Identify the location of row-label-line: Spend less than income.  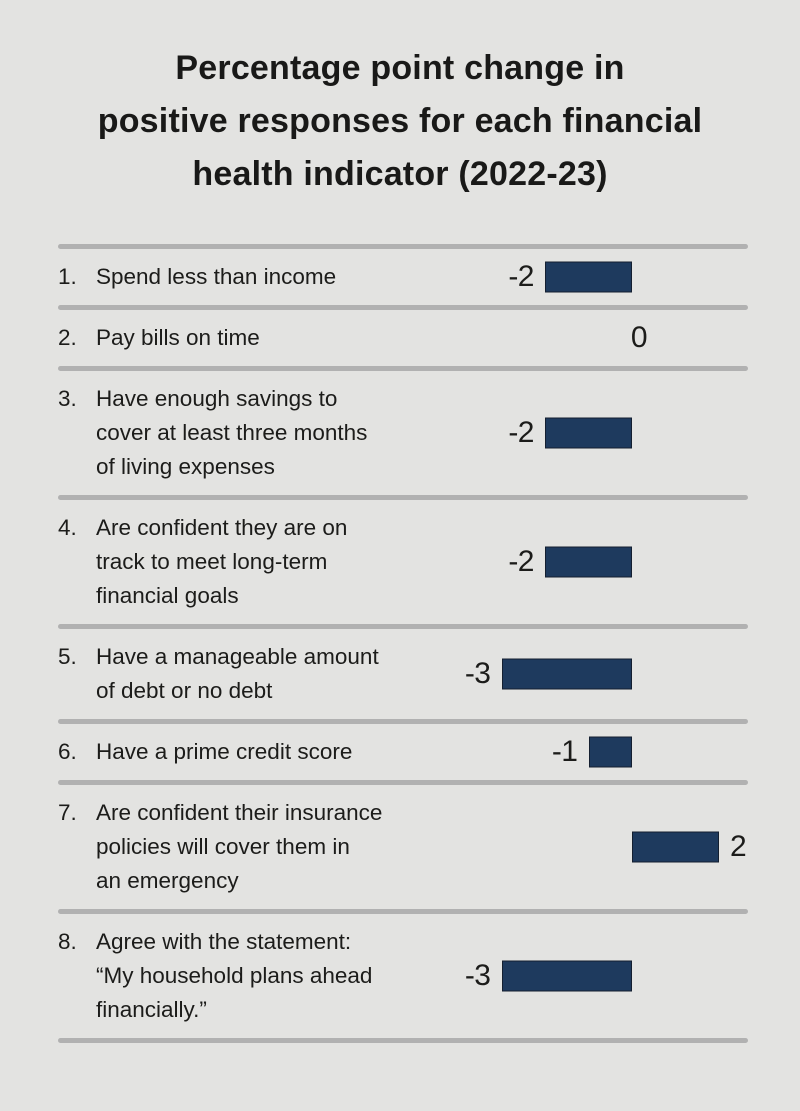
(216, 276).